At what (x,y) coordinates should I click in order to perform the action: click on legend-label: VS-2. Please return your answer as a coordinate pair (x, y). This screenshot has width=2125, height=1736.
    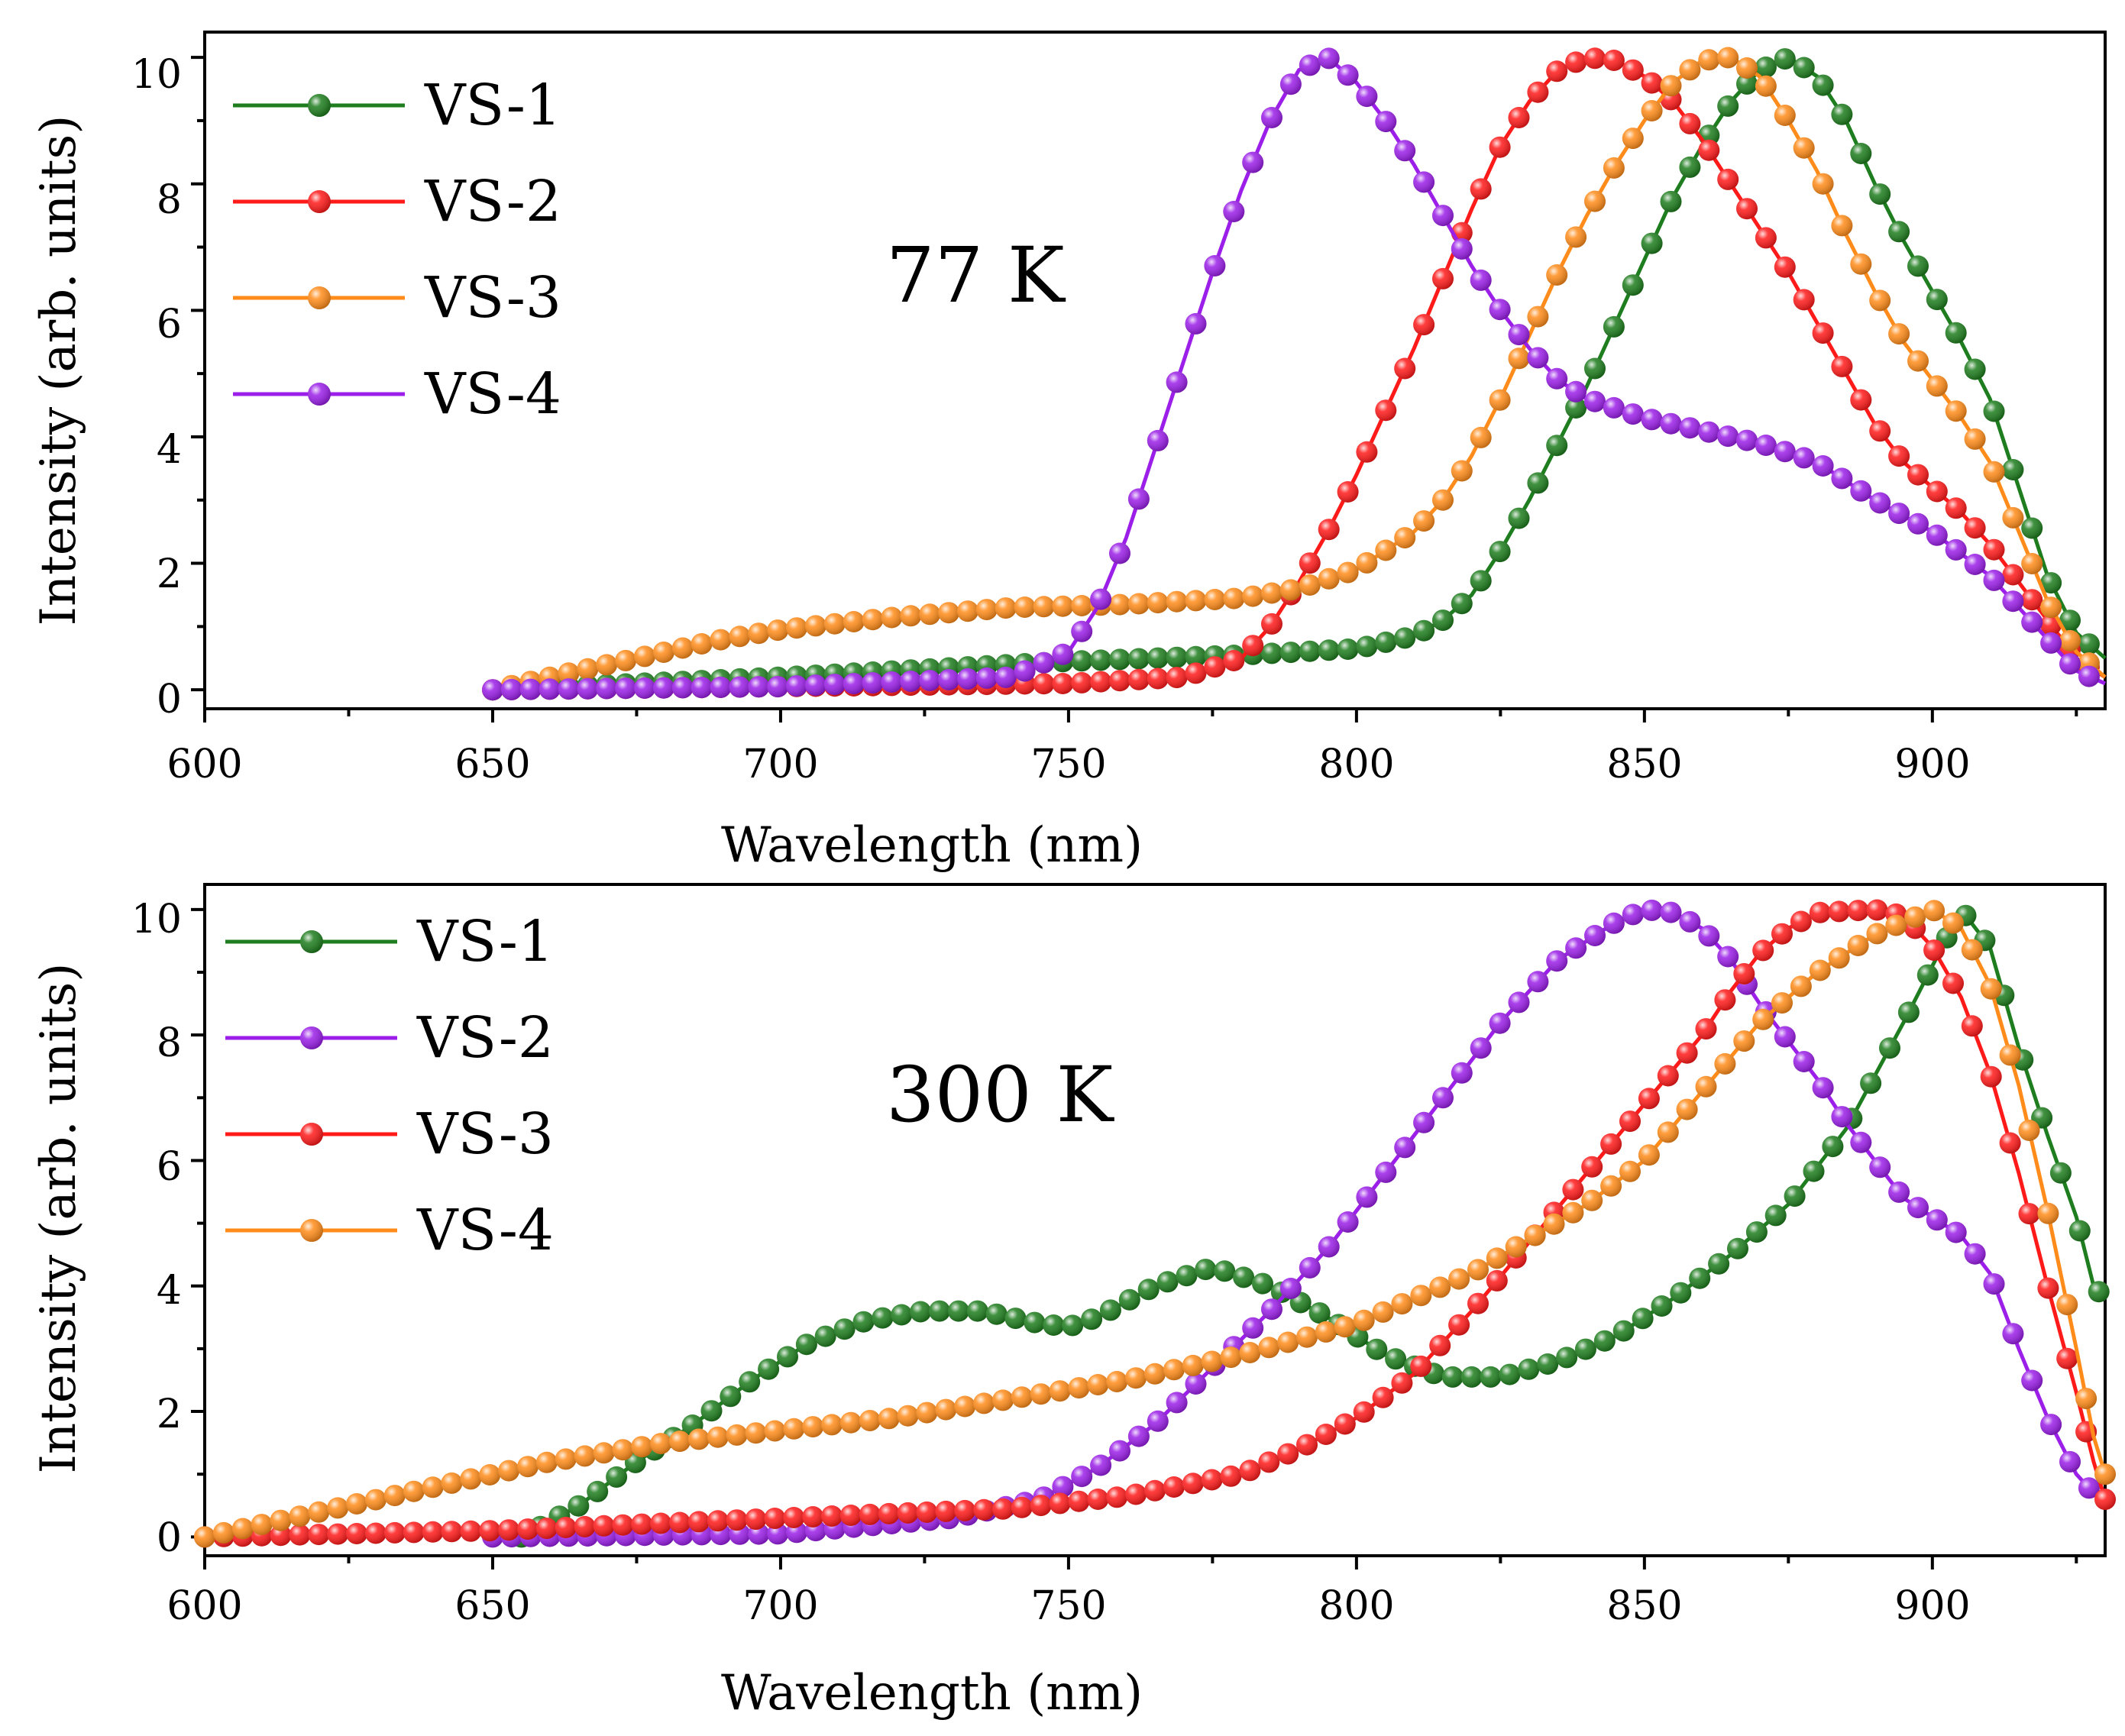
    Looking at the image, I should click on (493, 202).